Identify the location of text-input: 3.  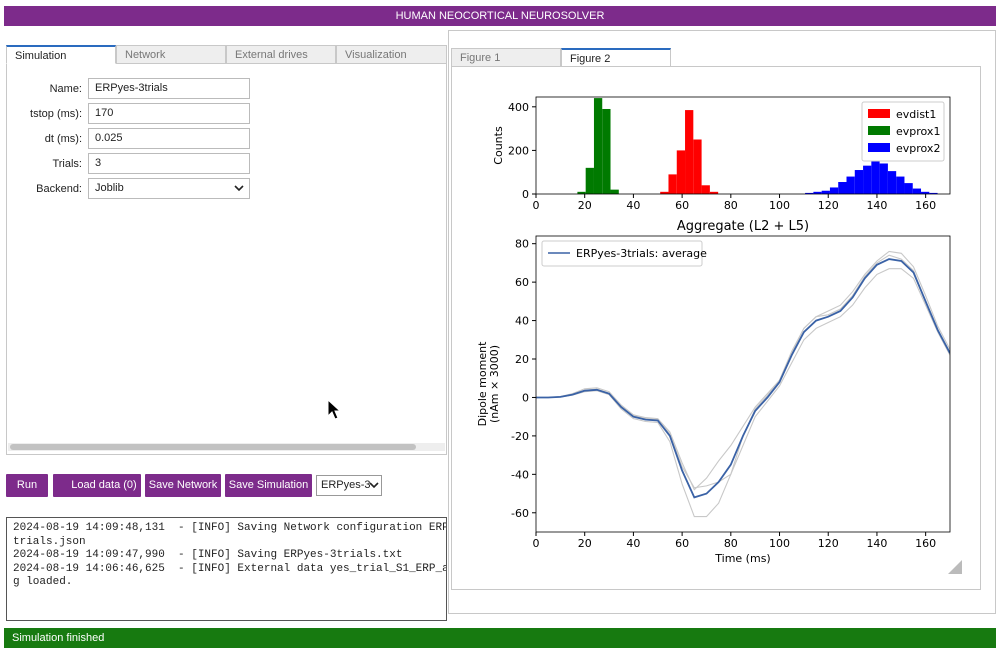
(169, 163).